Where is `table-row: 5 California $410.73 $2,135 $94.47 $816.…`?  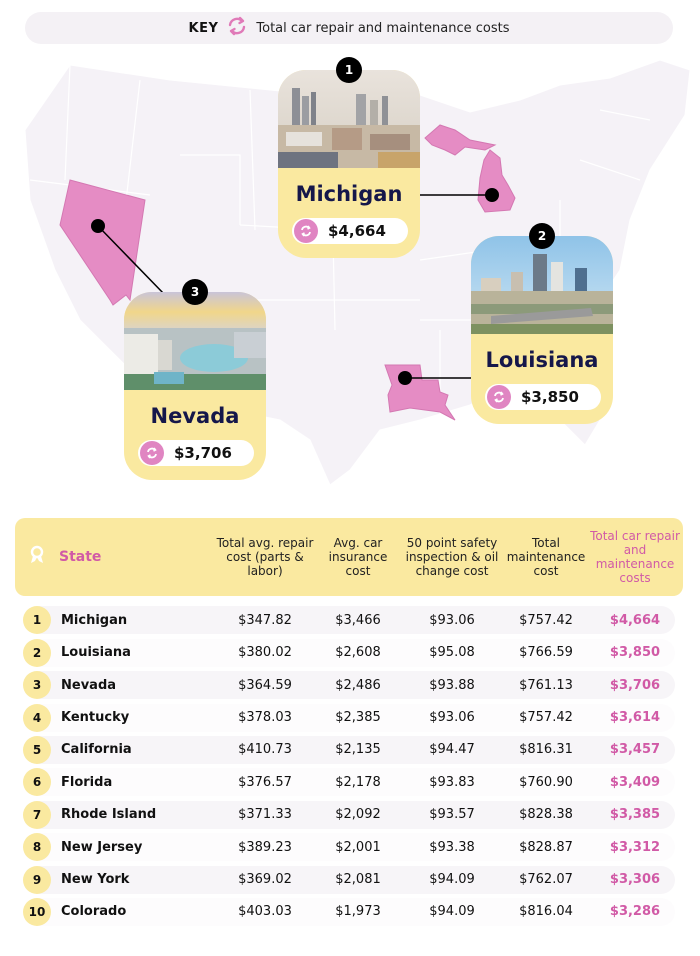 table-row: 5 California $410.73 $2,135 $94.47 $816.… is located at coordinates (349, 749).